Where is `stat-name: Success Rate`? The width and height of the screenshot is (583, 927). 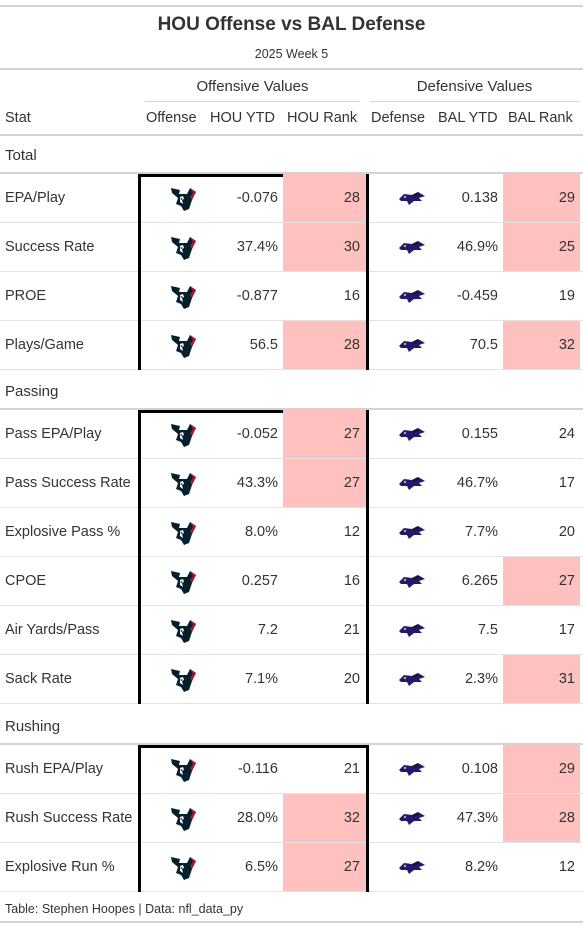 stat-name: Success Rate is located at coordinates (50, 247).